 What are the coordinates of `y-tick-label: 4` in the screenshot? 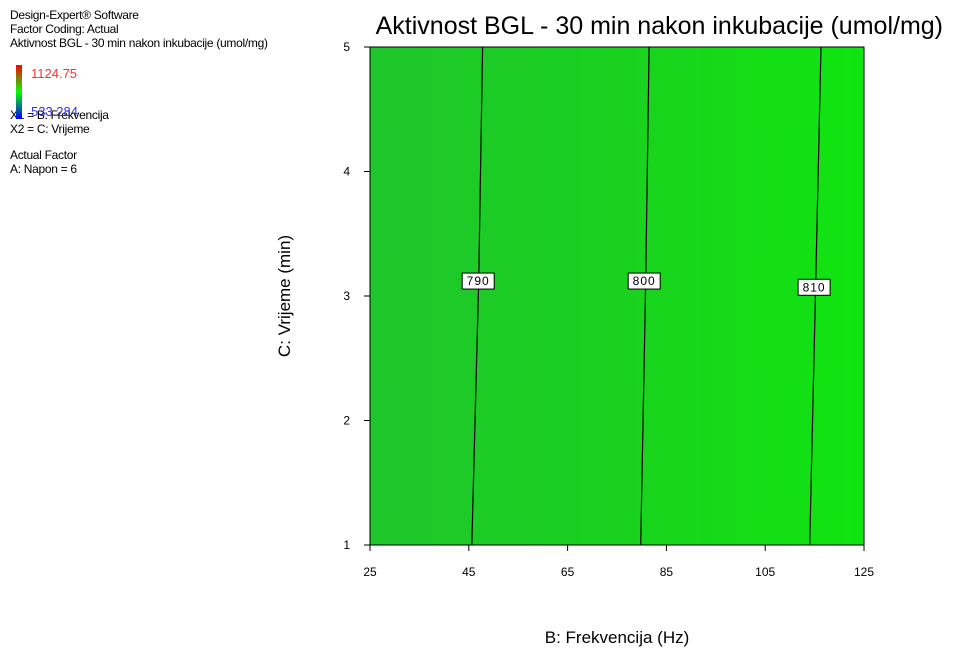 It's located at (346, 172).